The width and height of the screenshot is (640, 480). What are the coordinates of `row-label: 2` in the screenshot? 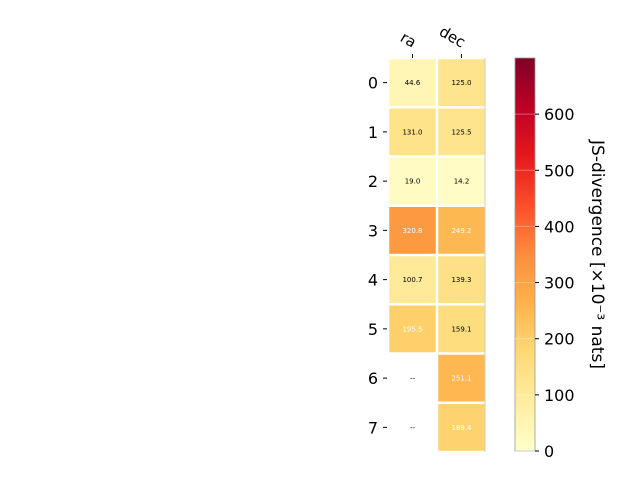 It's located at (373, 181).